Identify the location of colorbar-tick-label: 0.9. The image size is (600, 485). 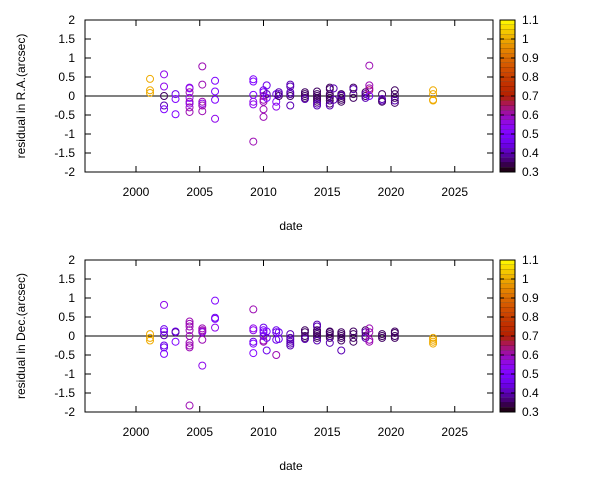
(530, 298).